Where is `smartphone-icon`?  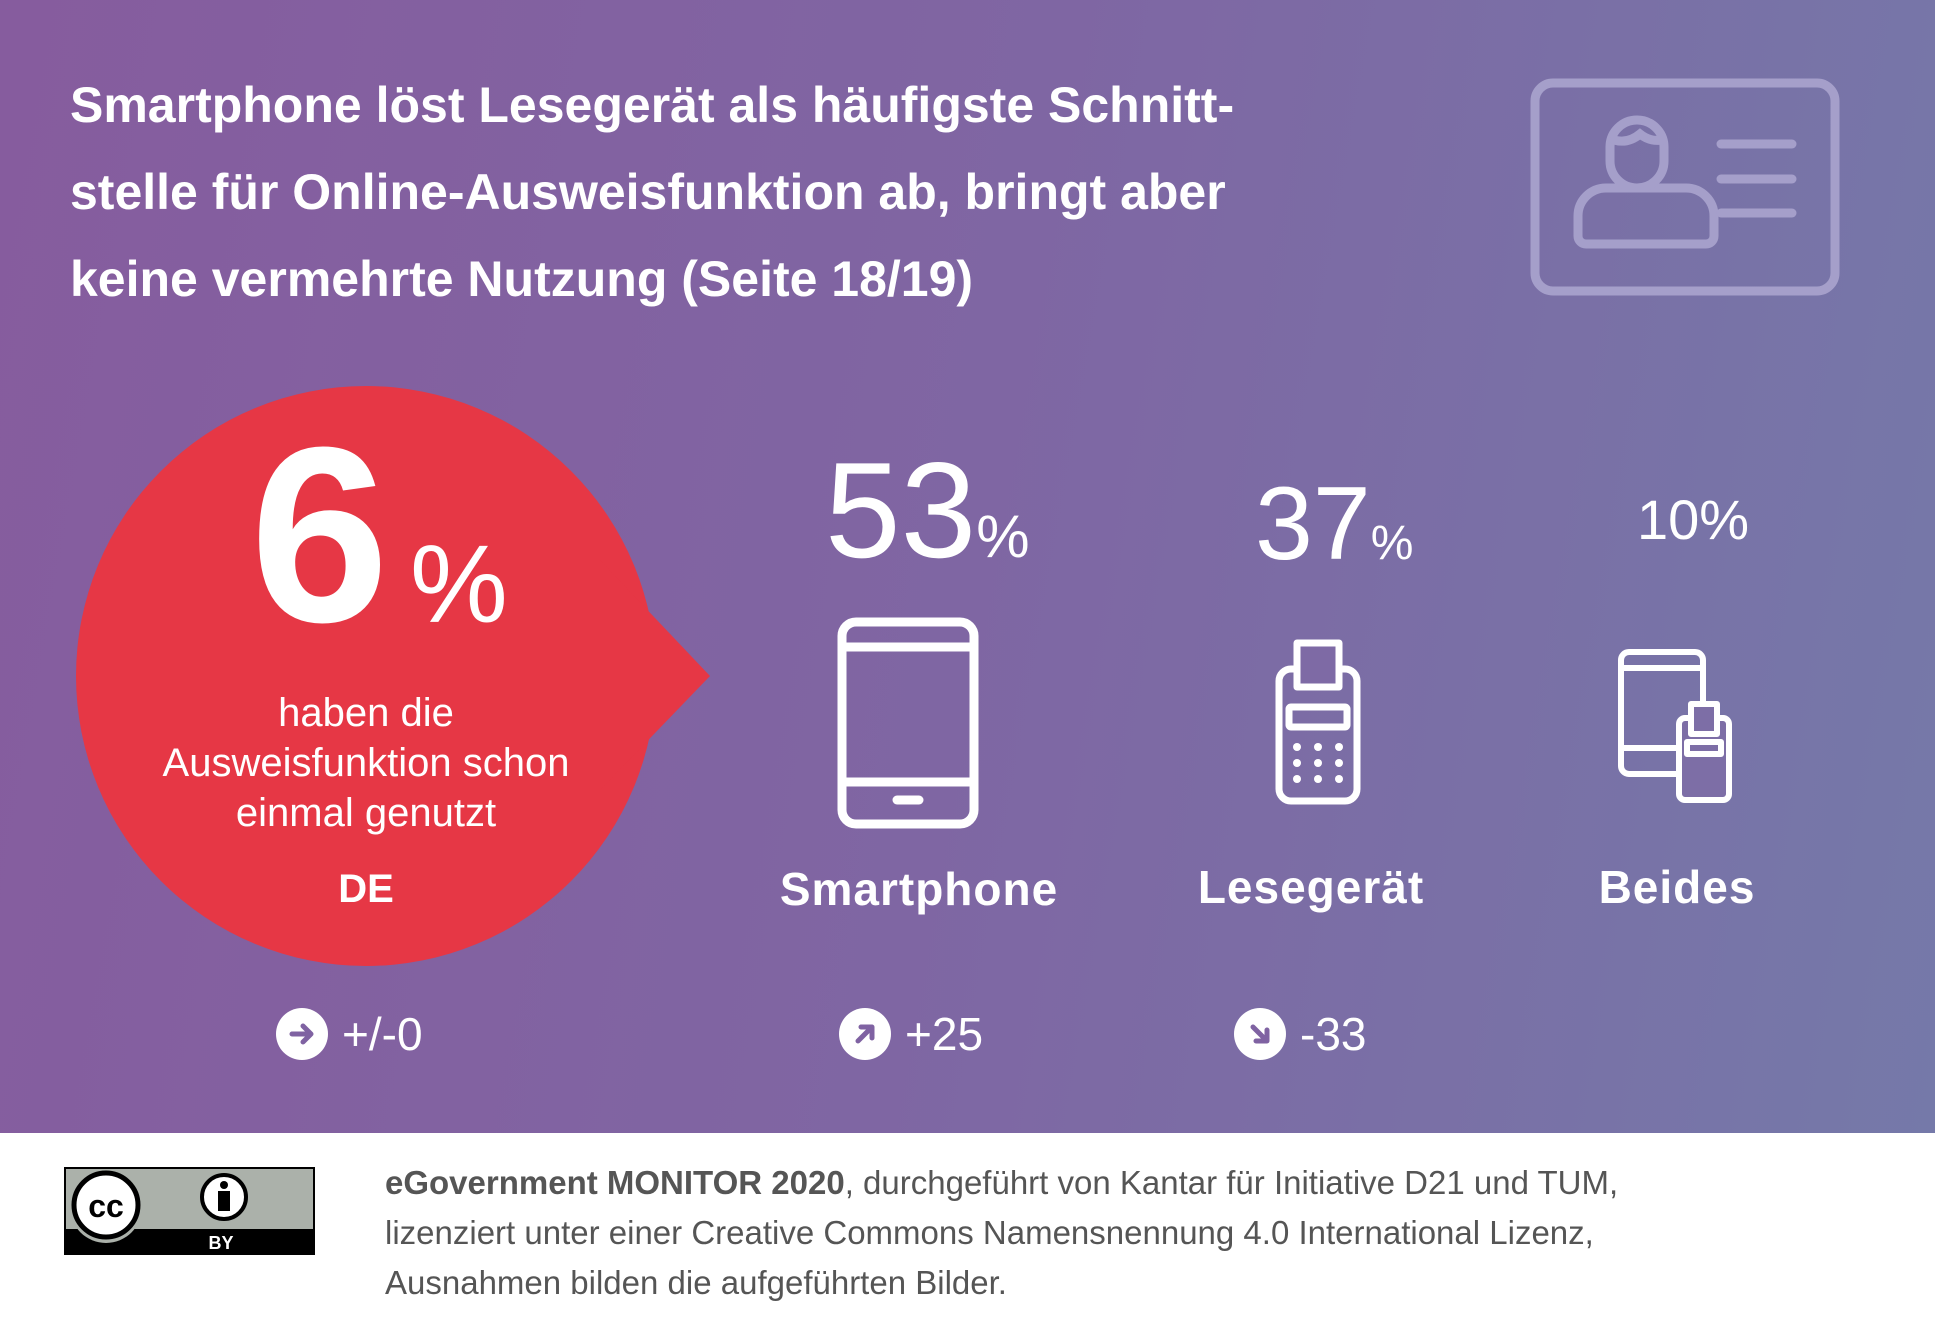
smartphone-icon is located at coordinates (908, 723).